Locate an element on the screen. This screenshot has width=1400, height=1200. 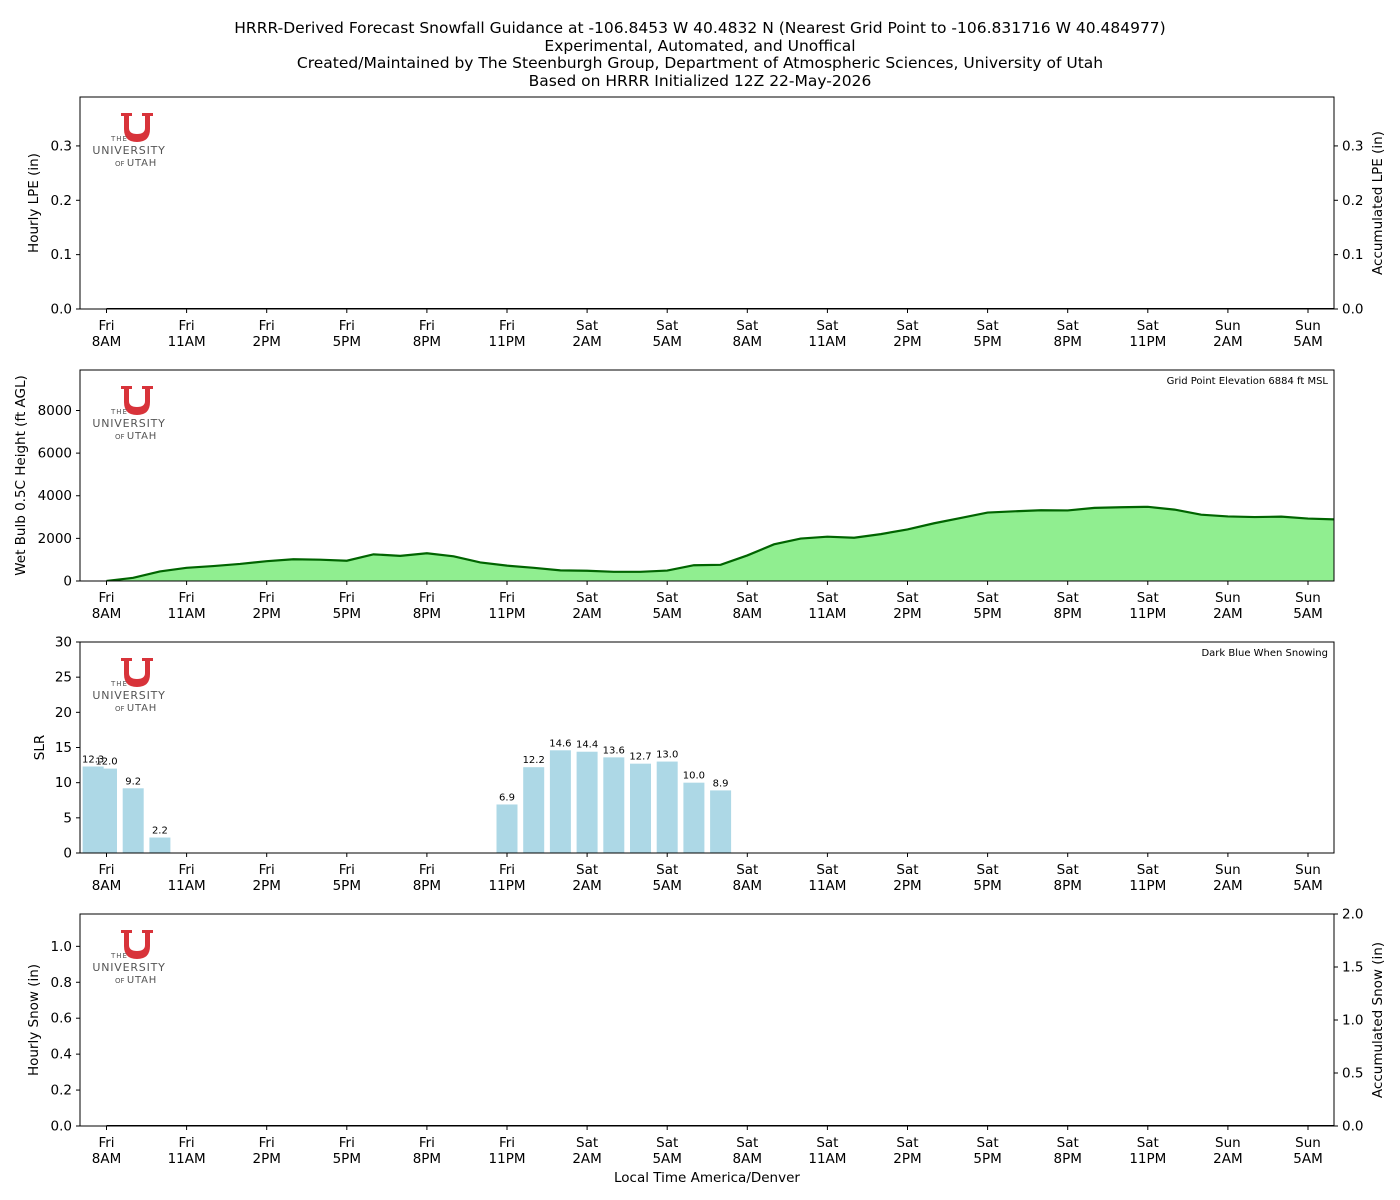
slr-bar-label: 6.9 is located at coordinates (507, 797).